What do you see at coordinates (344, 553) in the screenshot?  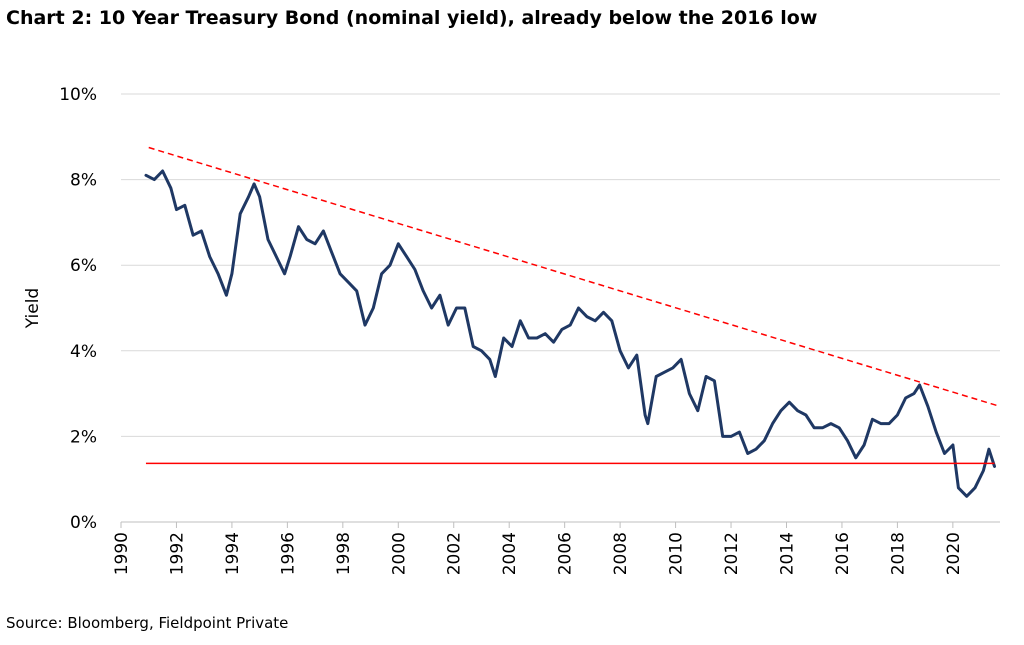 I see `x-tick-label: 1998` at bounding box center [344, 553].